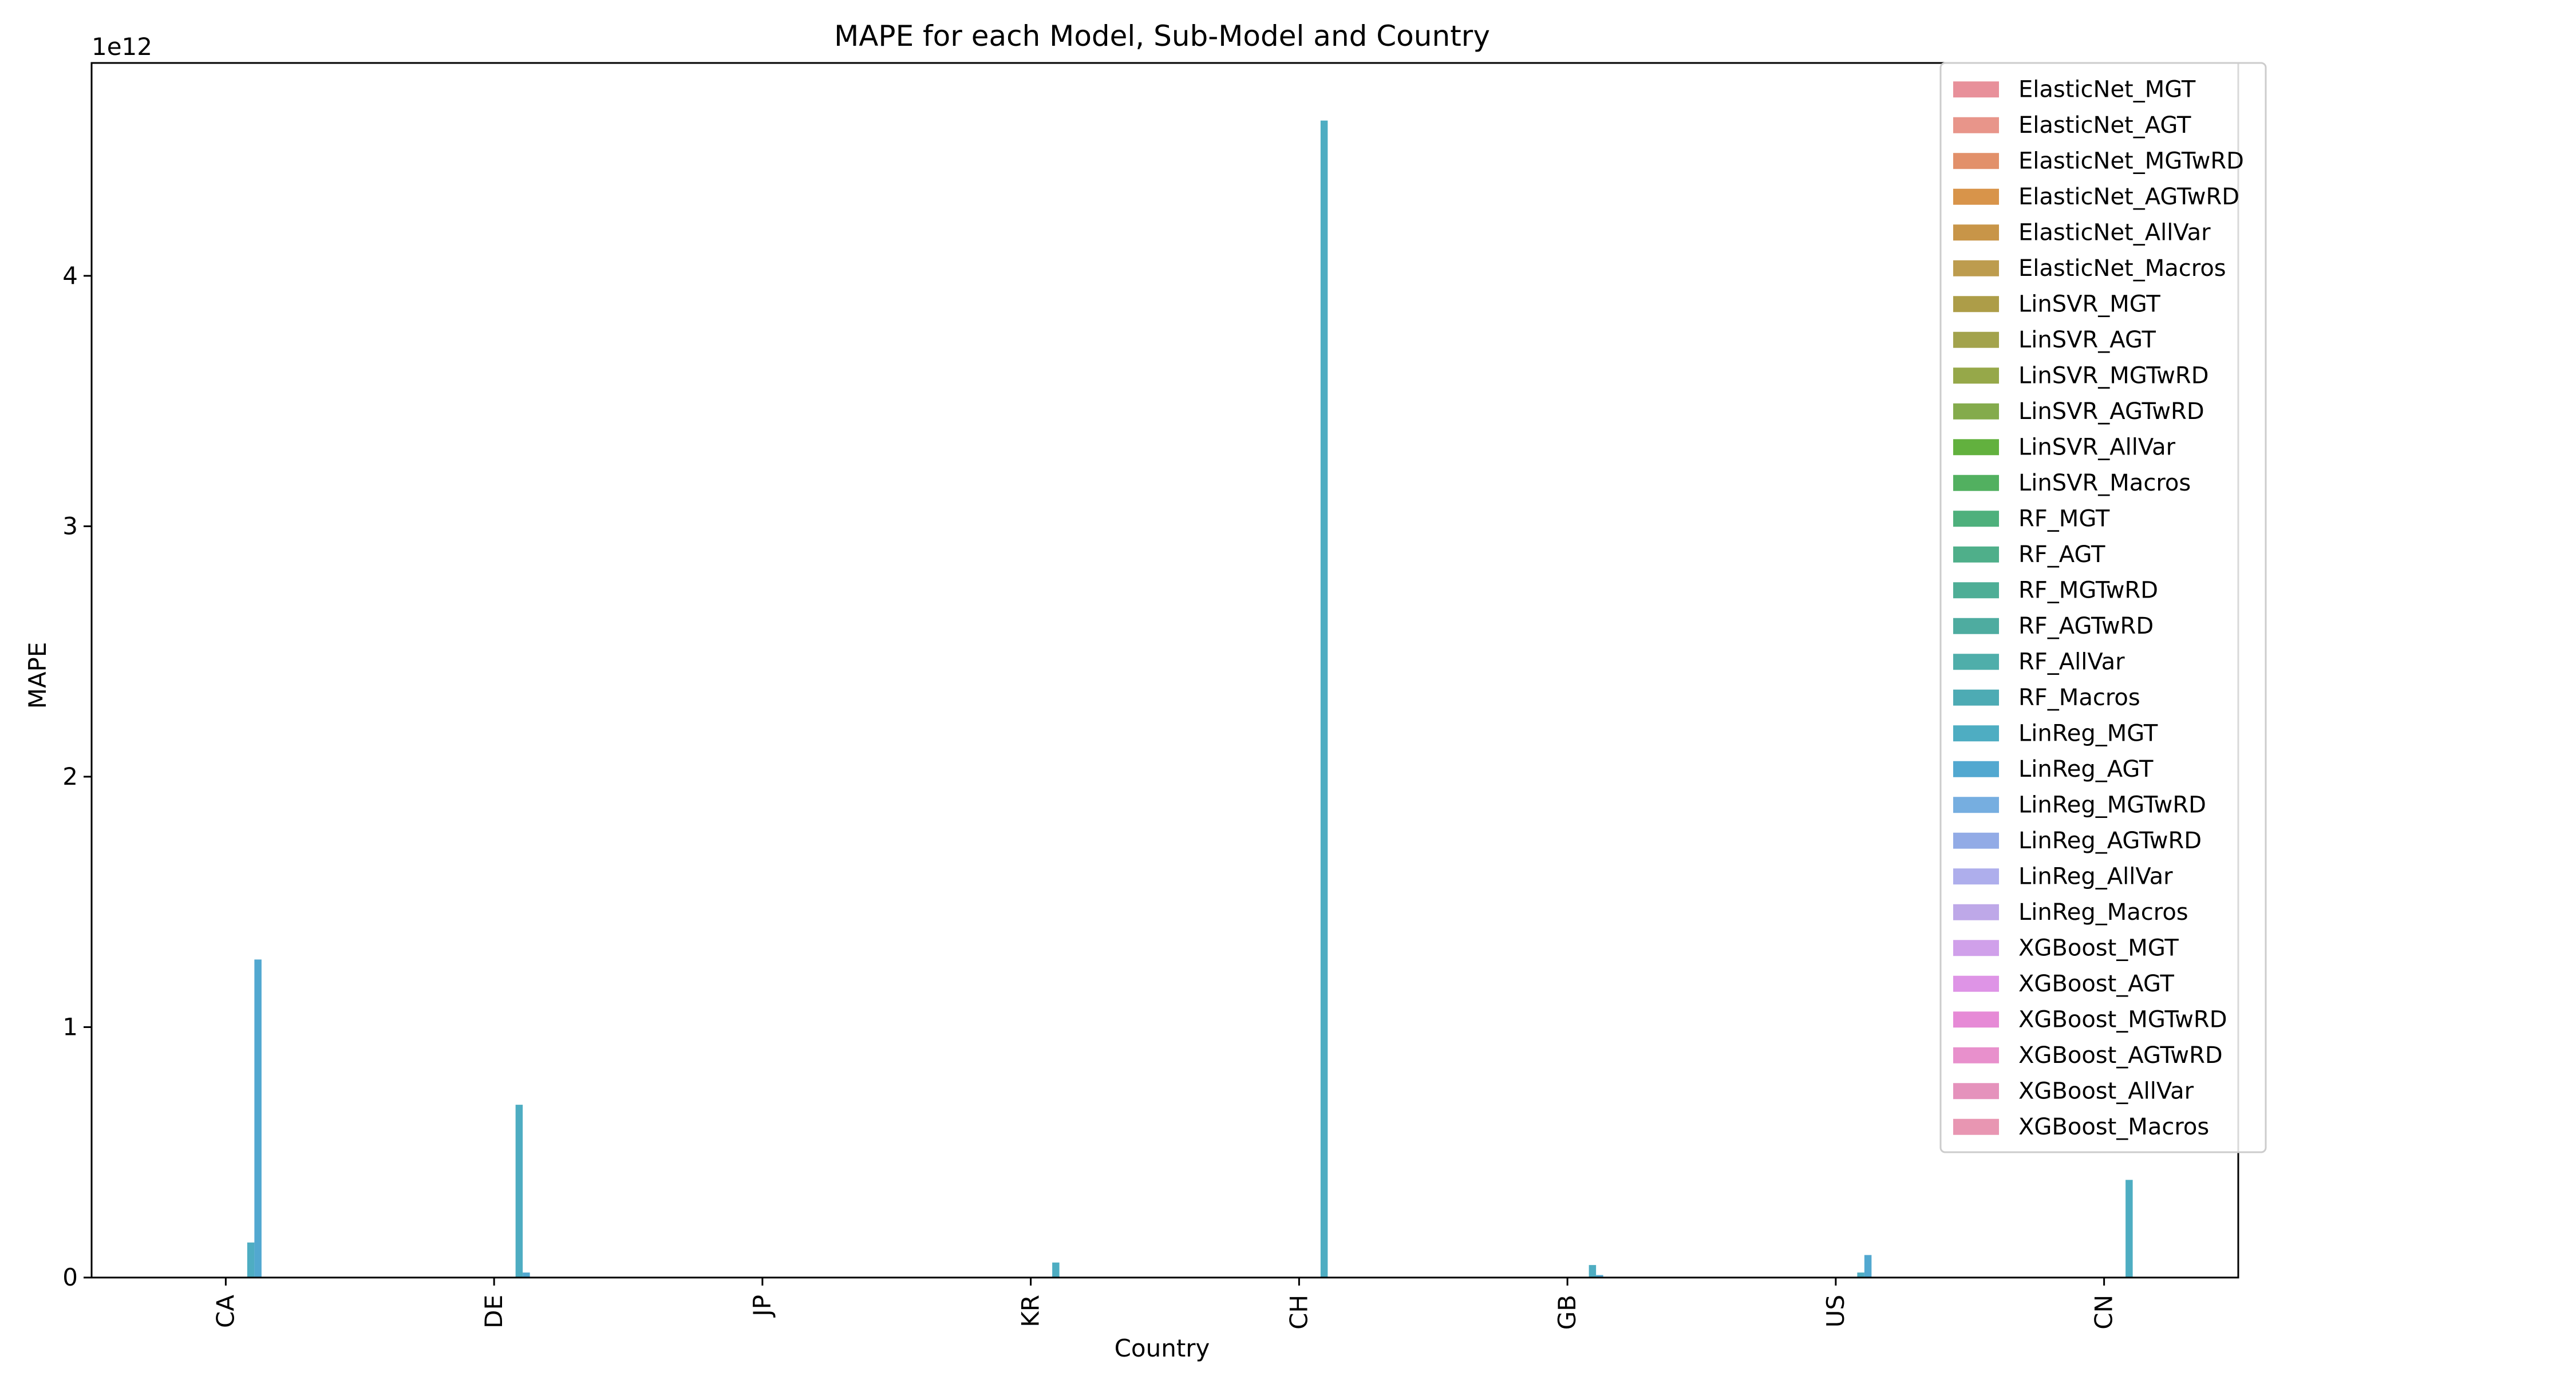 This screenshot has width=2576, height=1376. I want to click on y-axis-label: MAPE, so click(37, 675).